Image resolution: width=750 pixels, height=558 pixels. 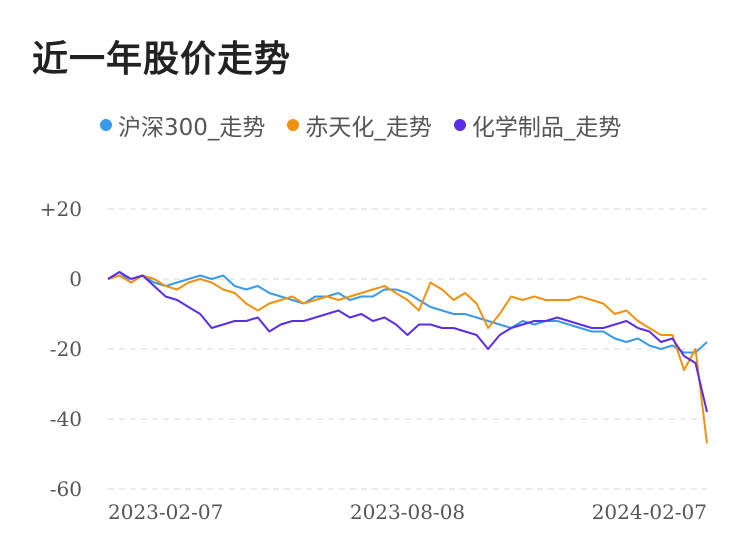 I want to click on legend-dot-hs300, so click(x=106, y=125).